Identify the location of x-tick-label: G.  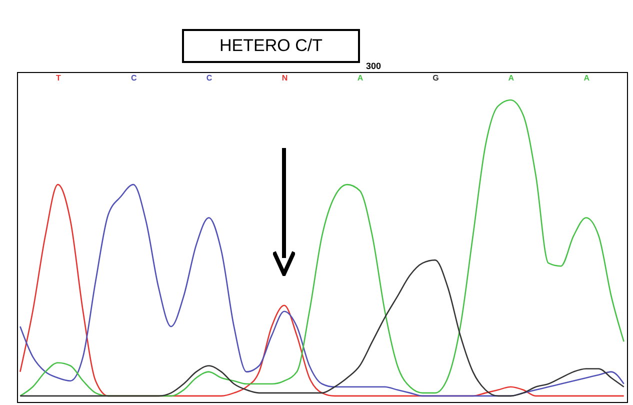
(435, 78).